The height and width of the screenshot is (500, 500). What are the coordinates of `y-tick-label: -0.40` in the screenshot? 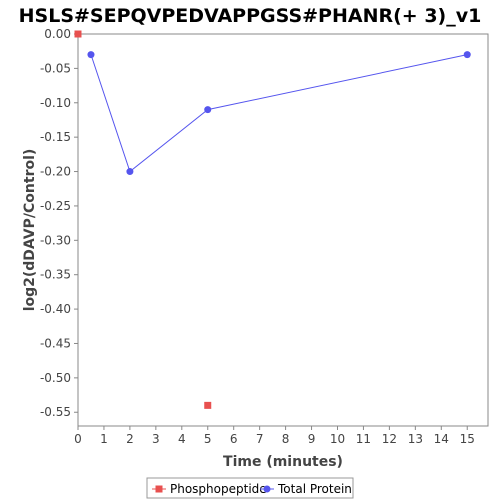 It's located at (55, 309).